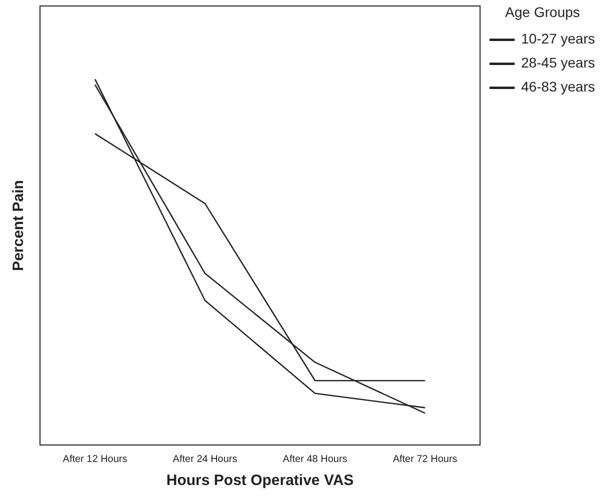  I want to click on x-tick-label: After 12 Hours, so click(95, 459).